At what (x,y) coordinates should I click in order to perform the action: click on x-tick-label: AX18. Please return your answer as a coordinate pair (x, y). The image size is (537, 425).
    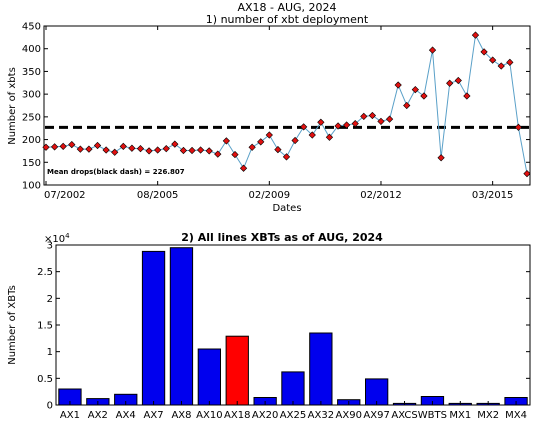
    Looking at the image, I should click on (237, 415).